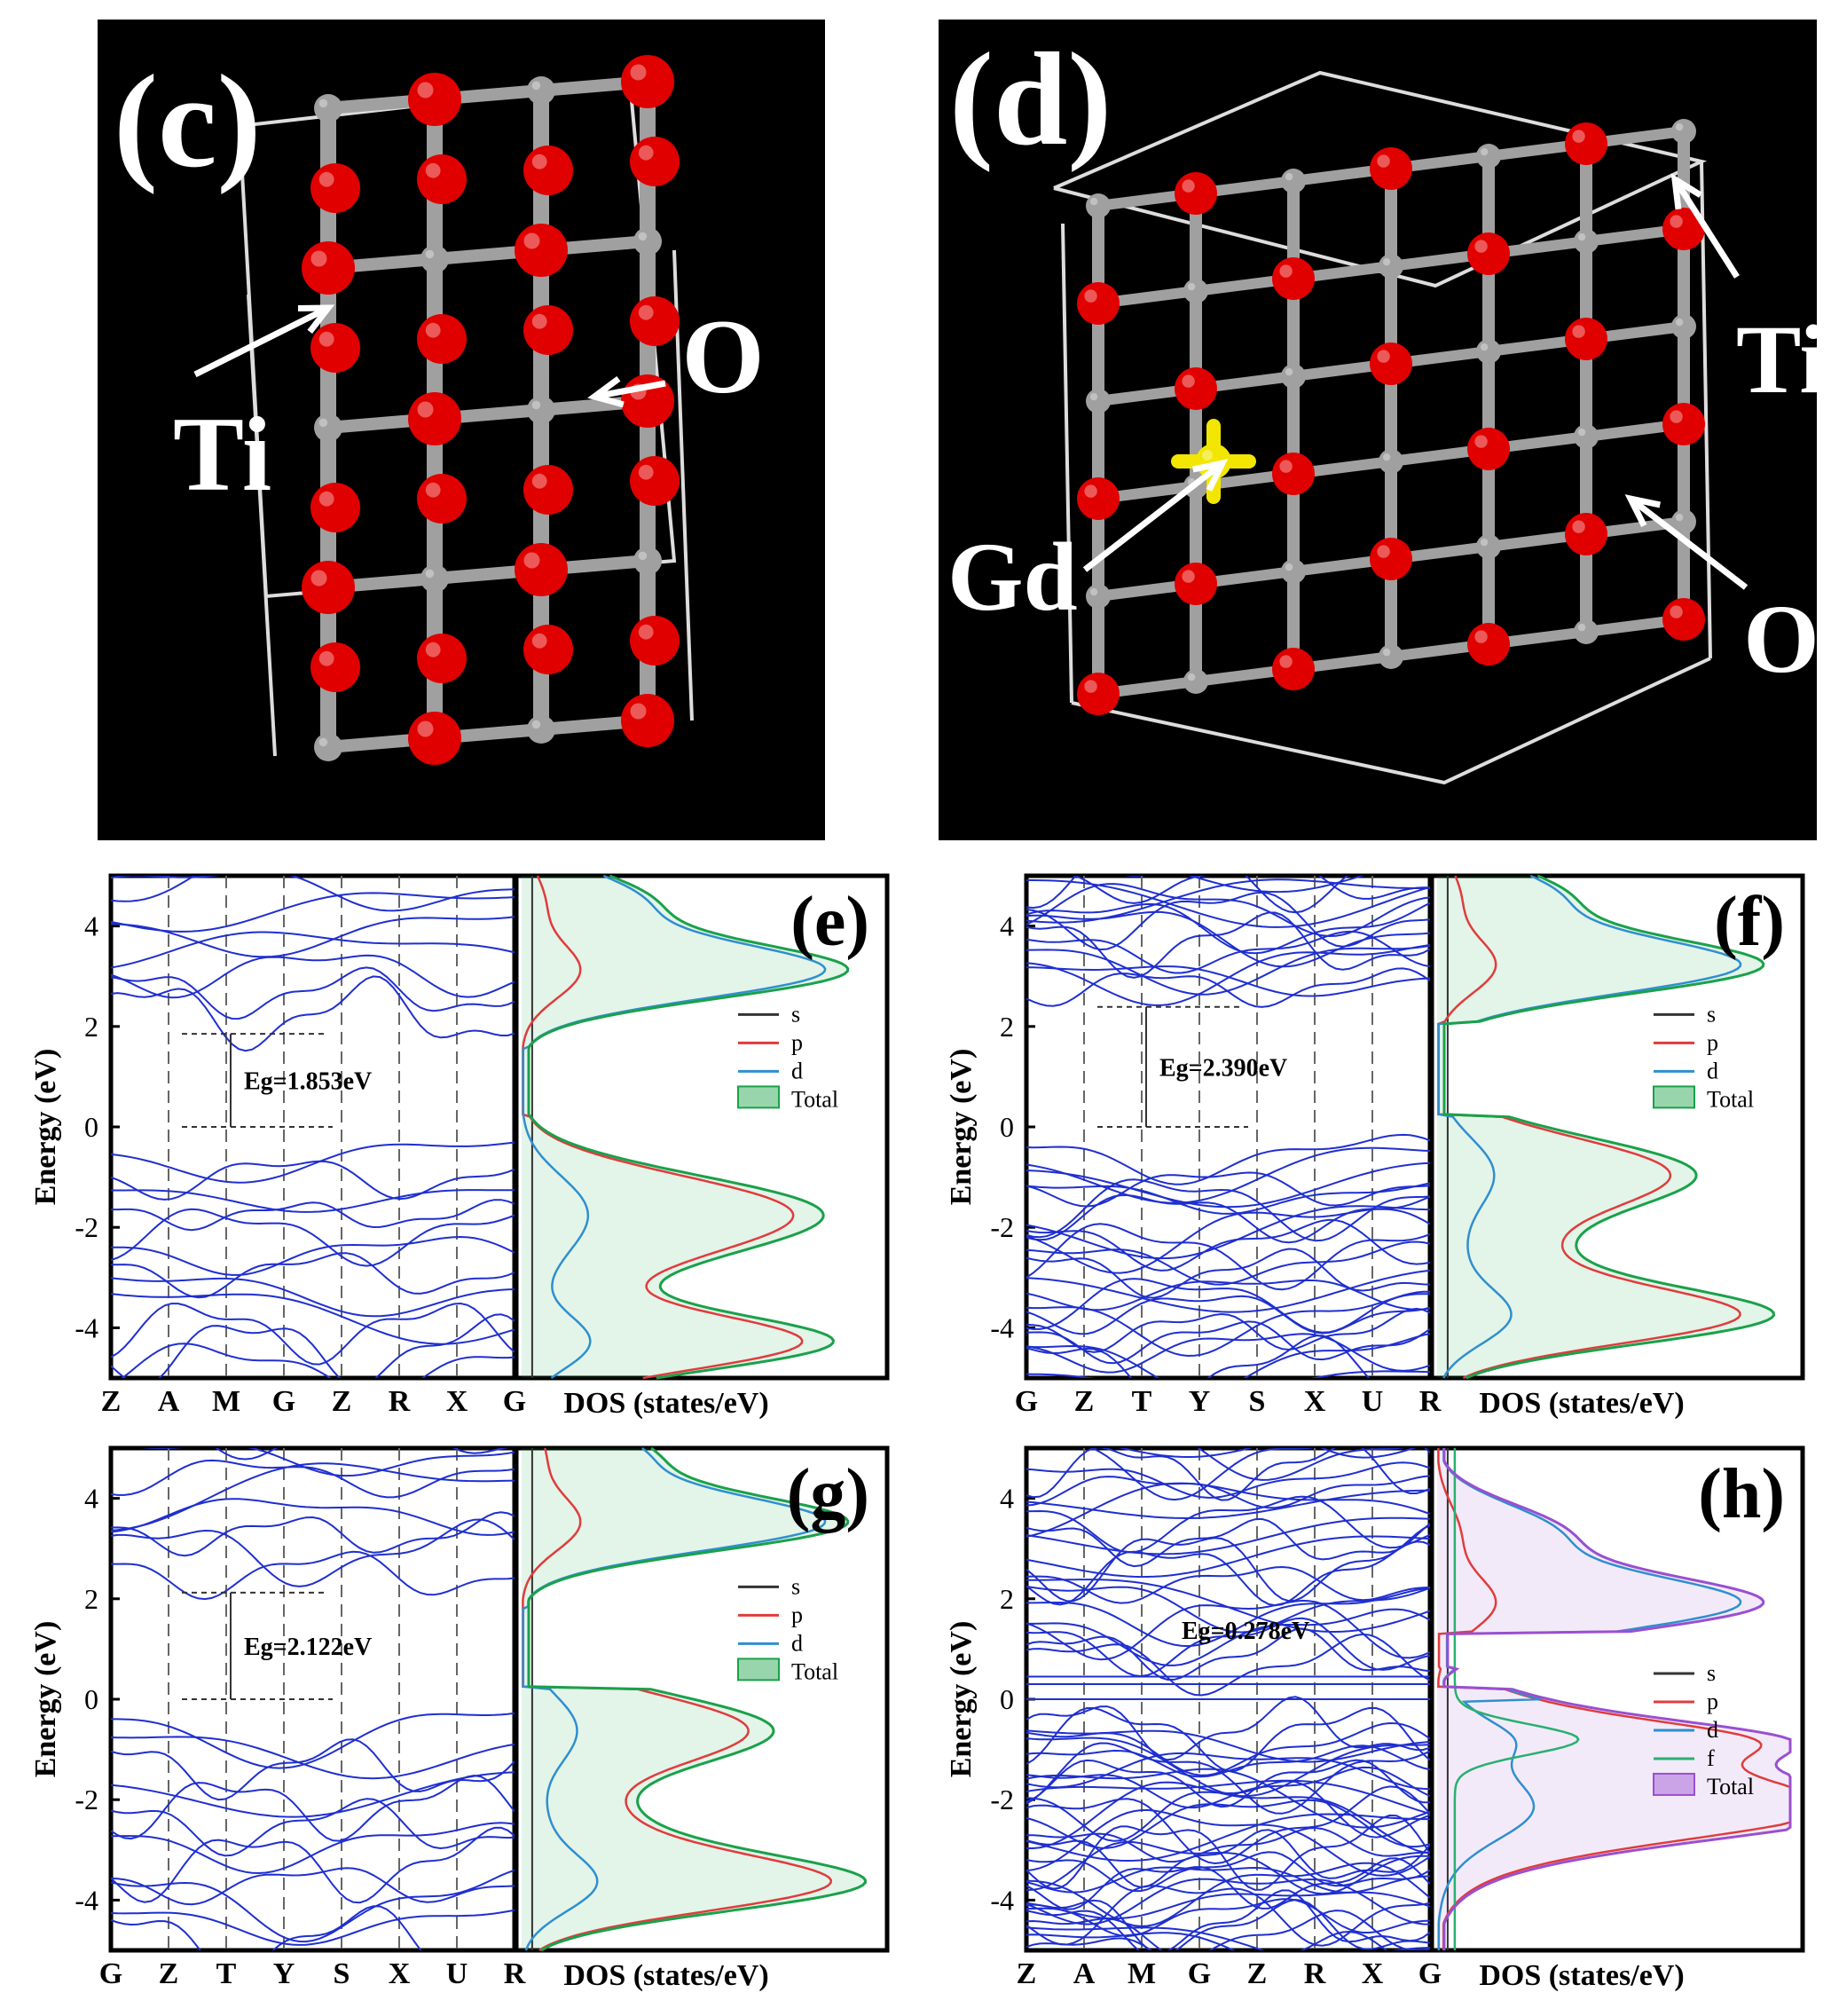 This screenshot has height=2016, width=1831. Describe the element at coordinates (91, 1127) in the screenshot. I see `y-tick-label: 0` at that location.